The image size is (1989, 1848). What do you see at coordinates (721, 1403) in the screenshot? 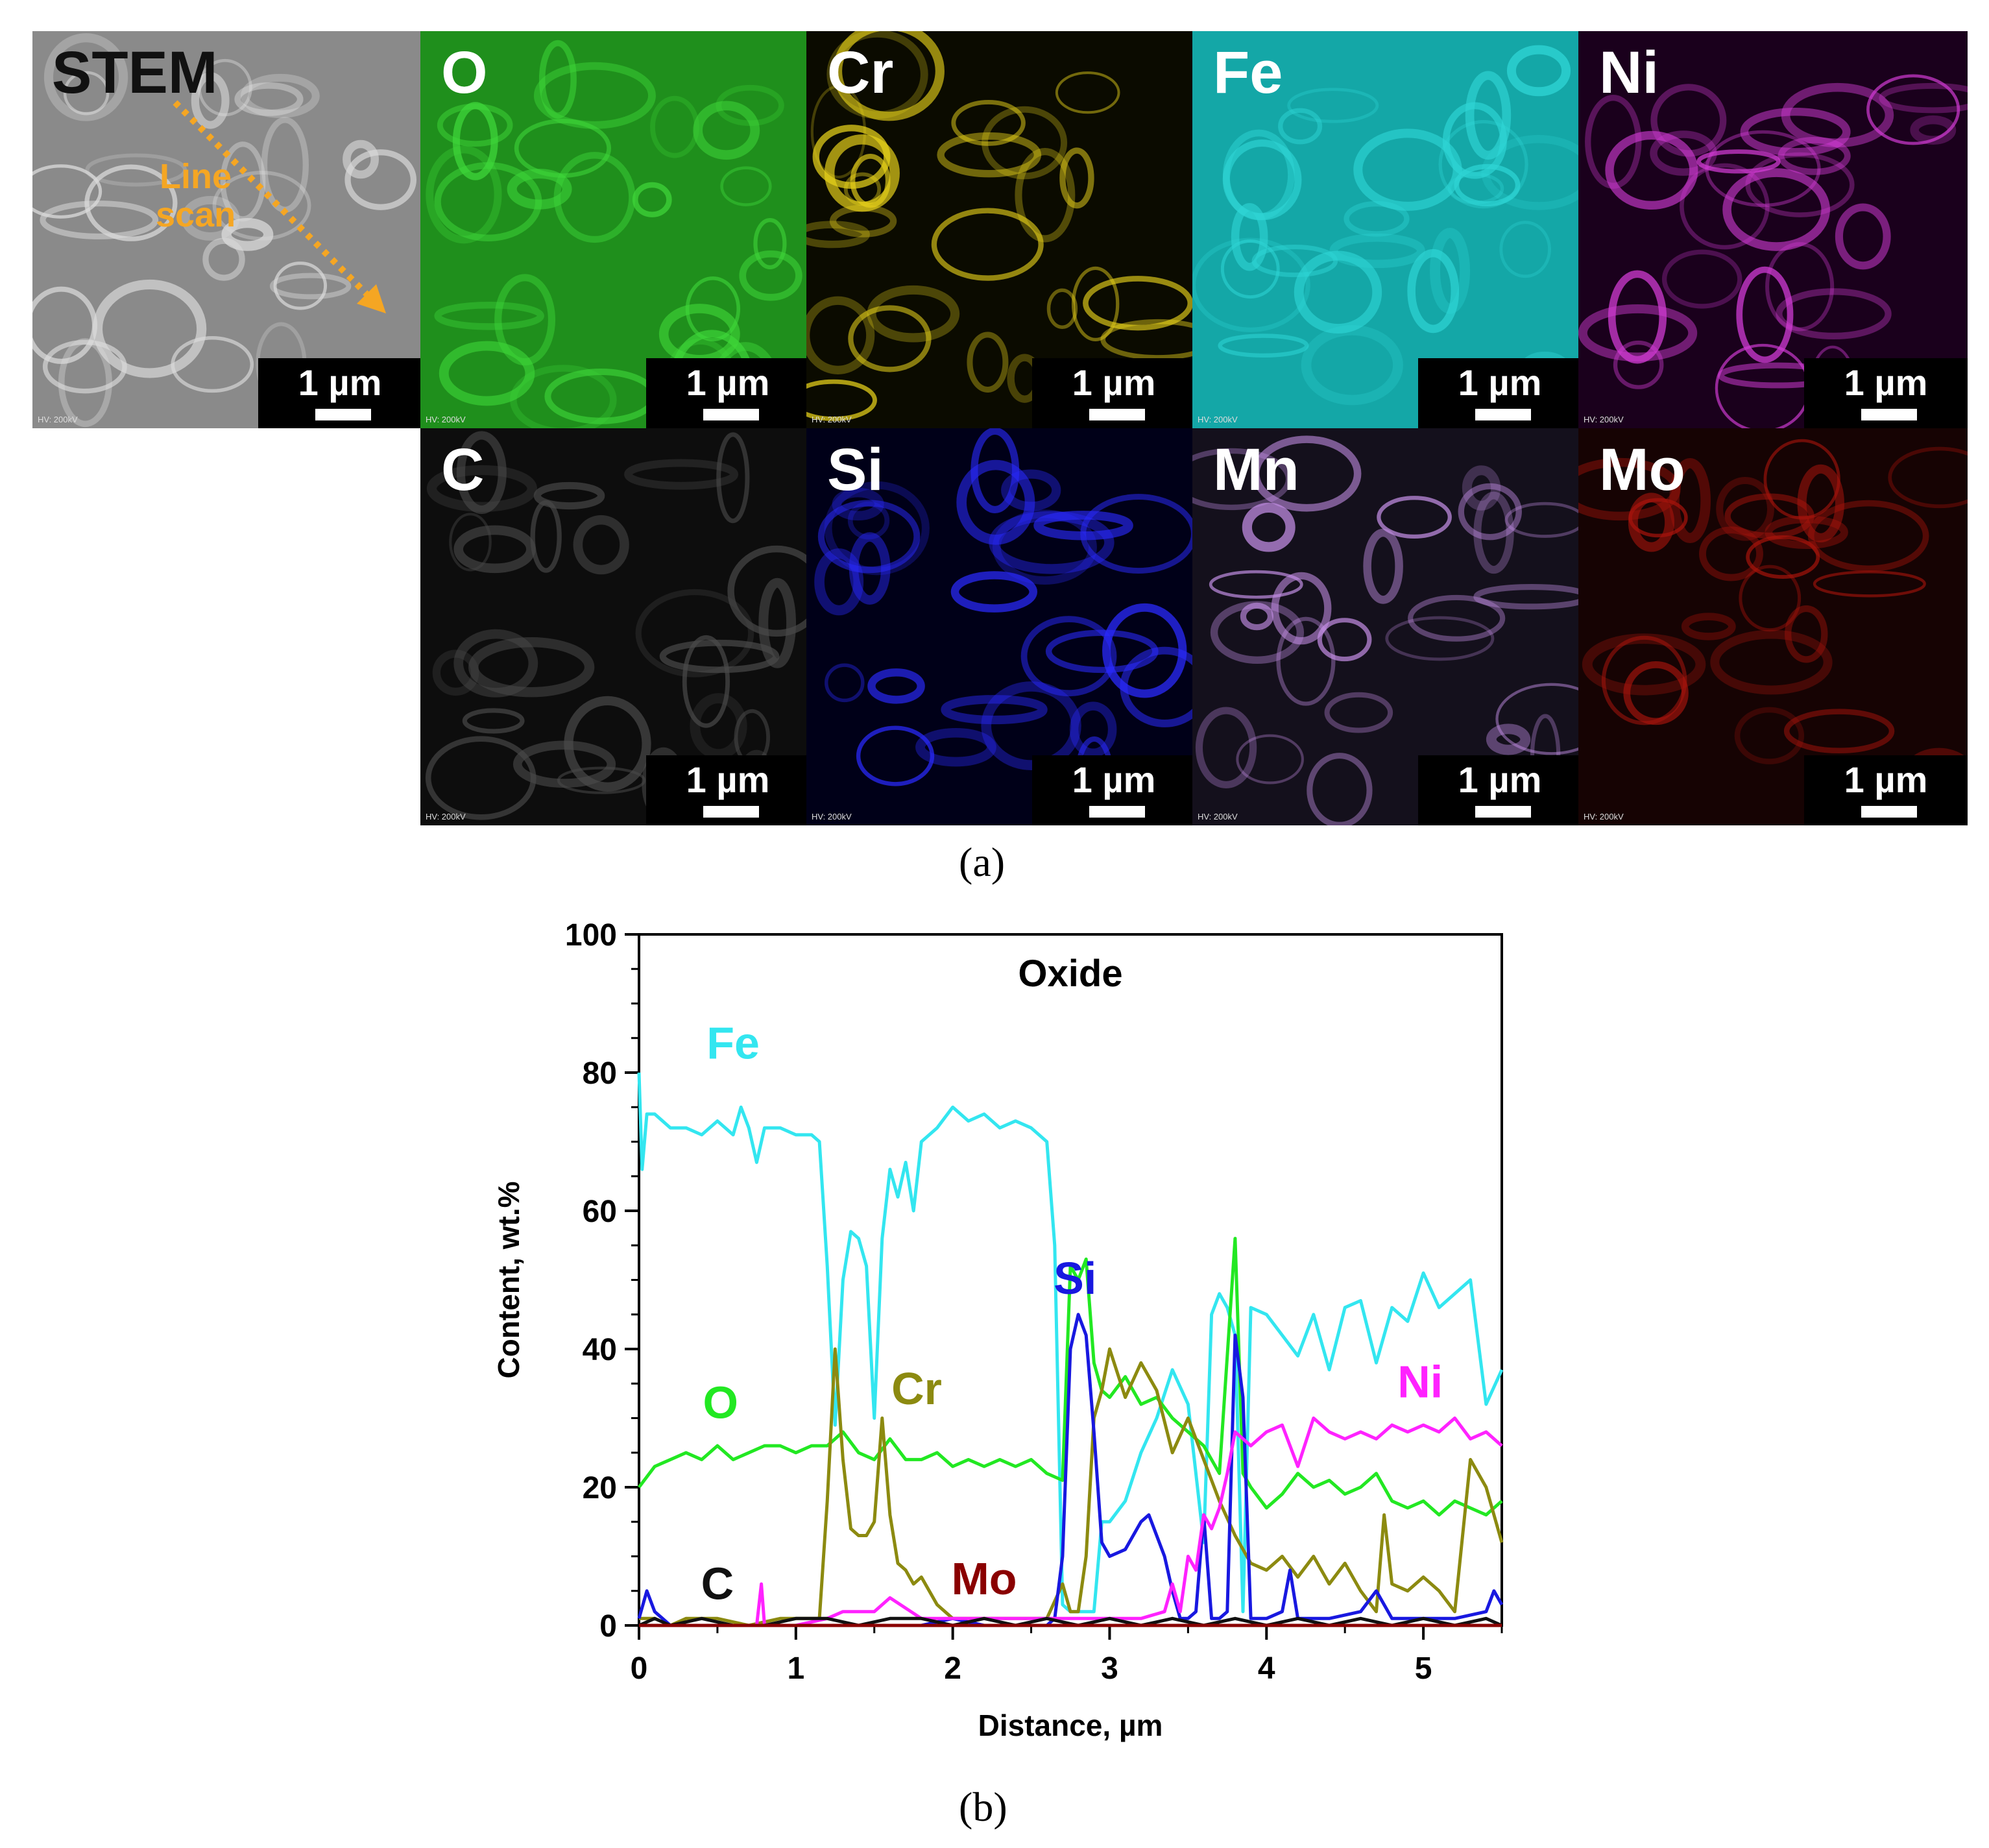
I see `series-label-O: O` at bounding box center [721, 1403].